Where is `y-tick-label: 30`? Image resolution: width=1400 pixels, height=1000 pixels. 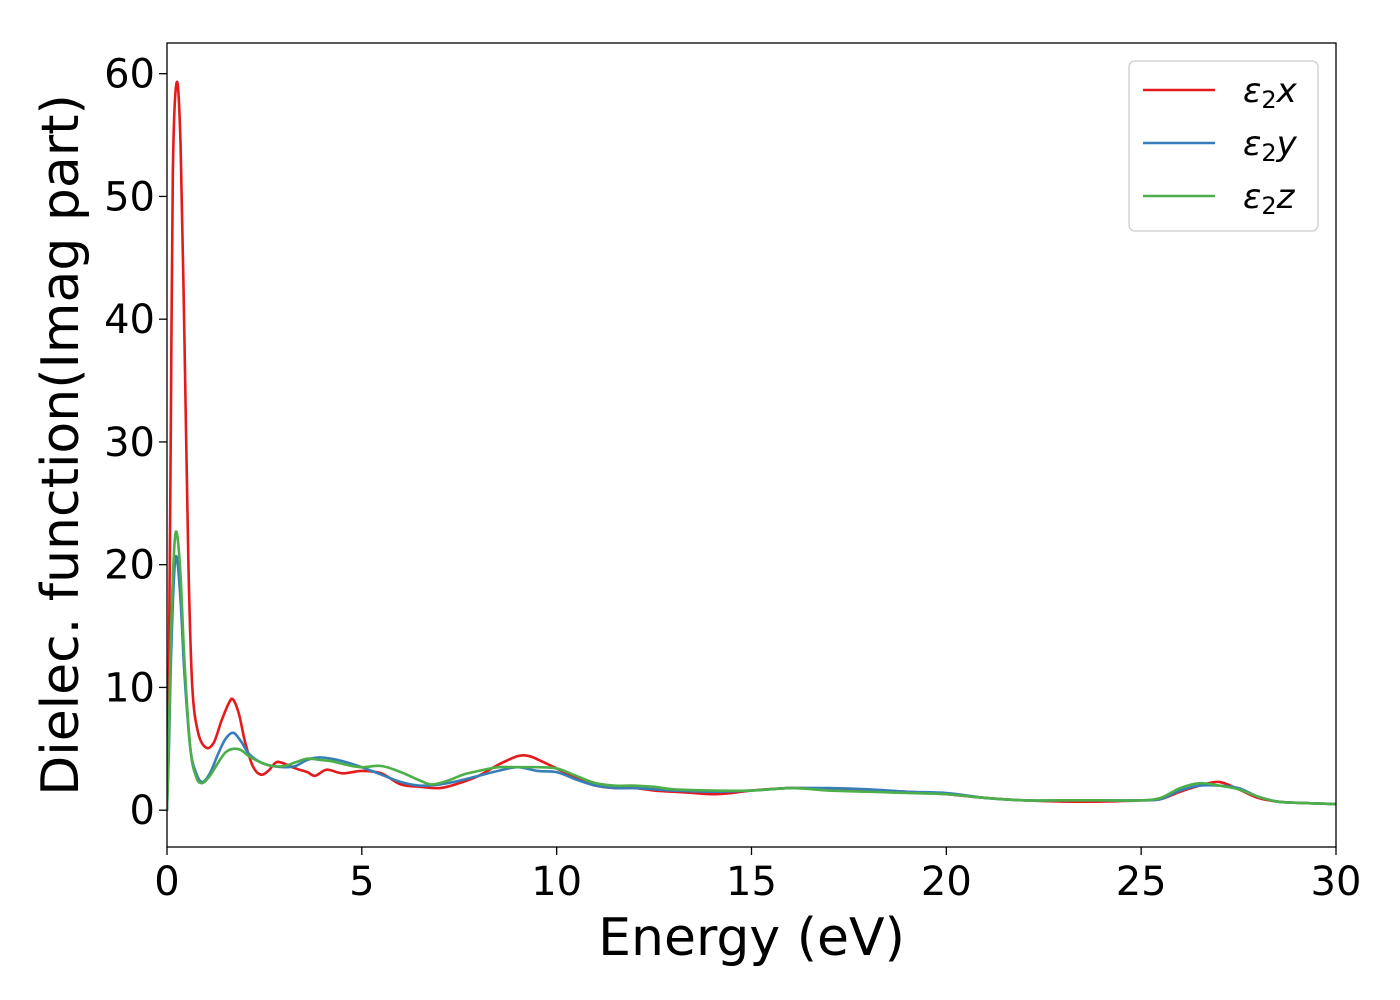
y-tick-label: 30 is located at coordinates (129, 443).